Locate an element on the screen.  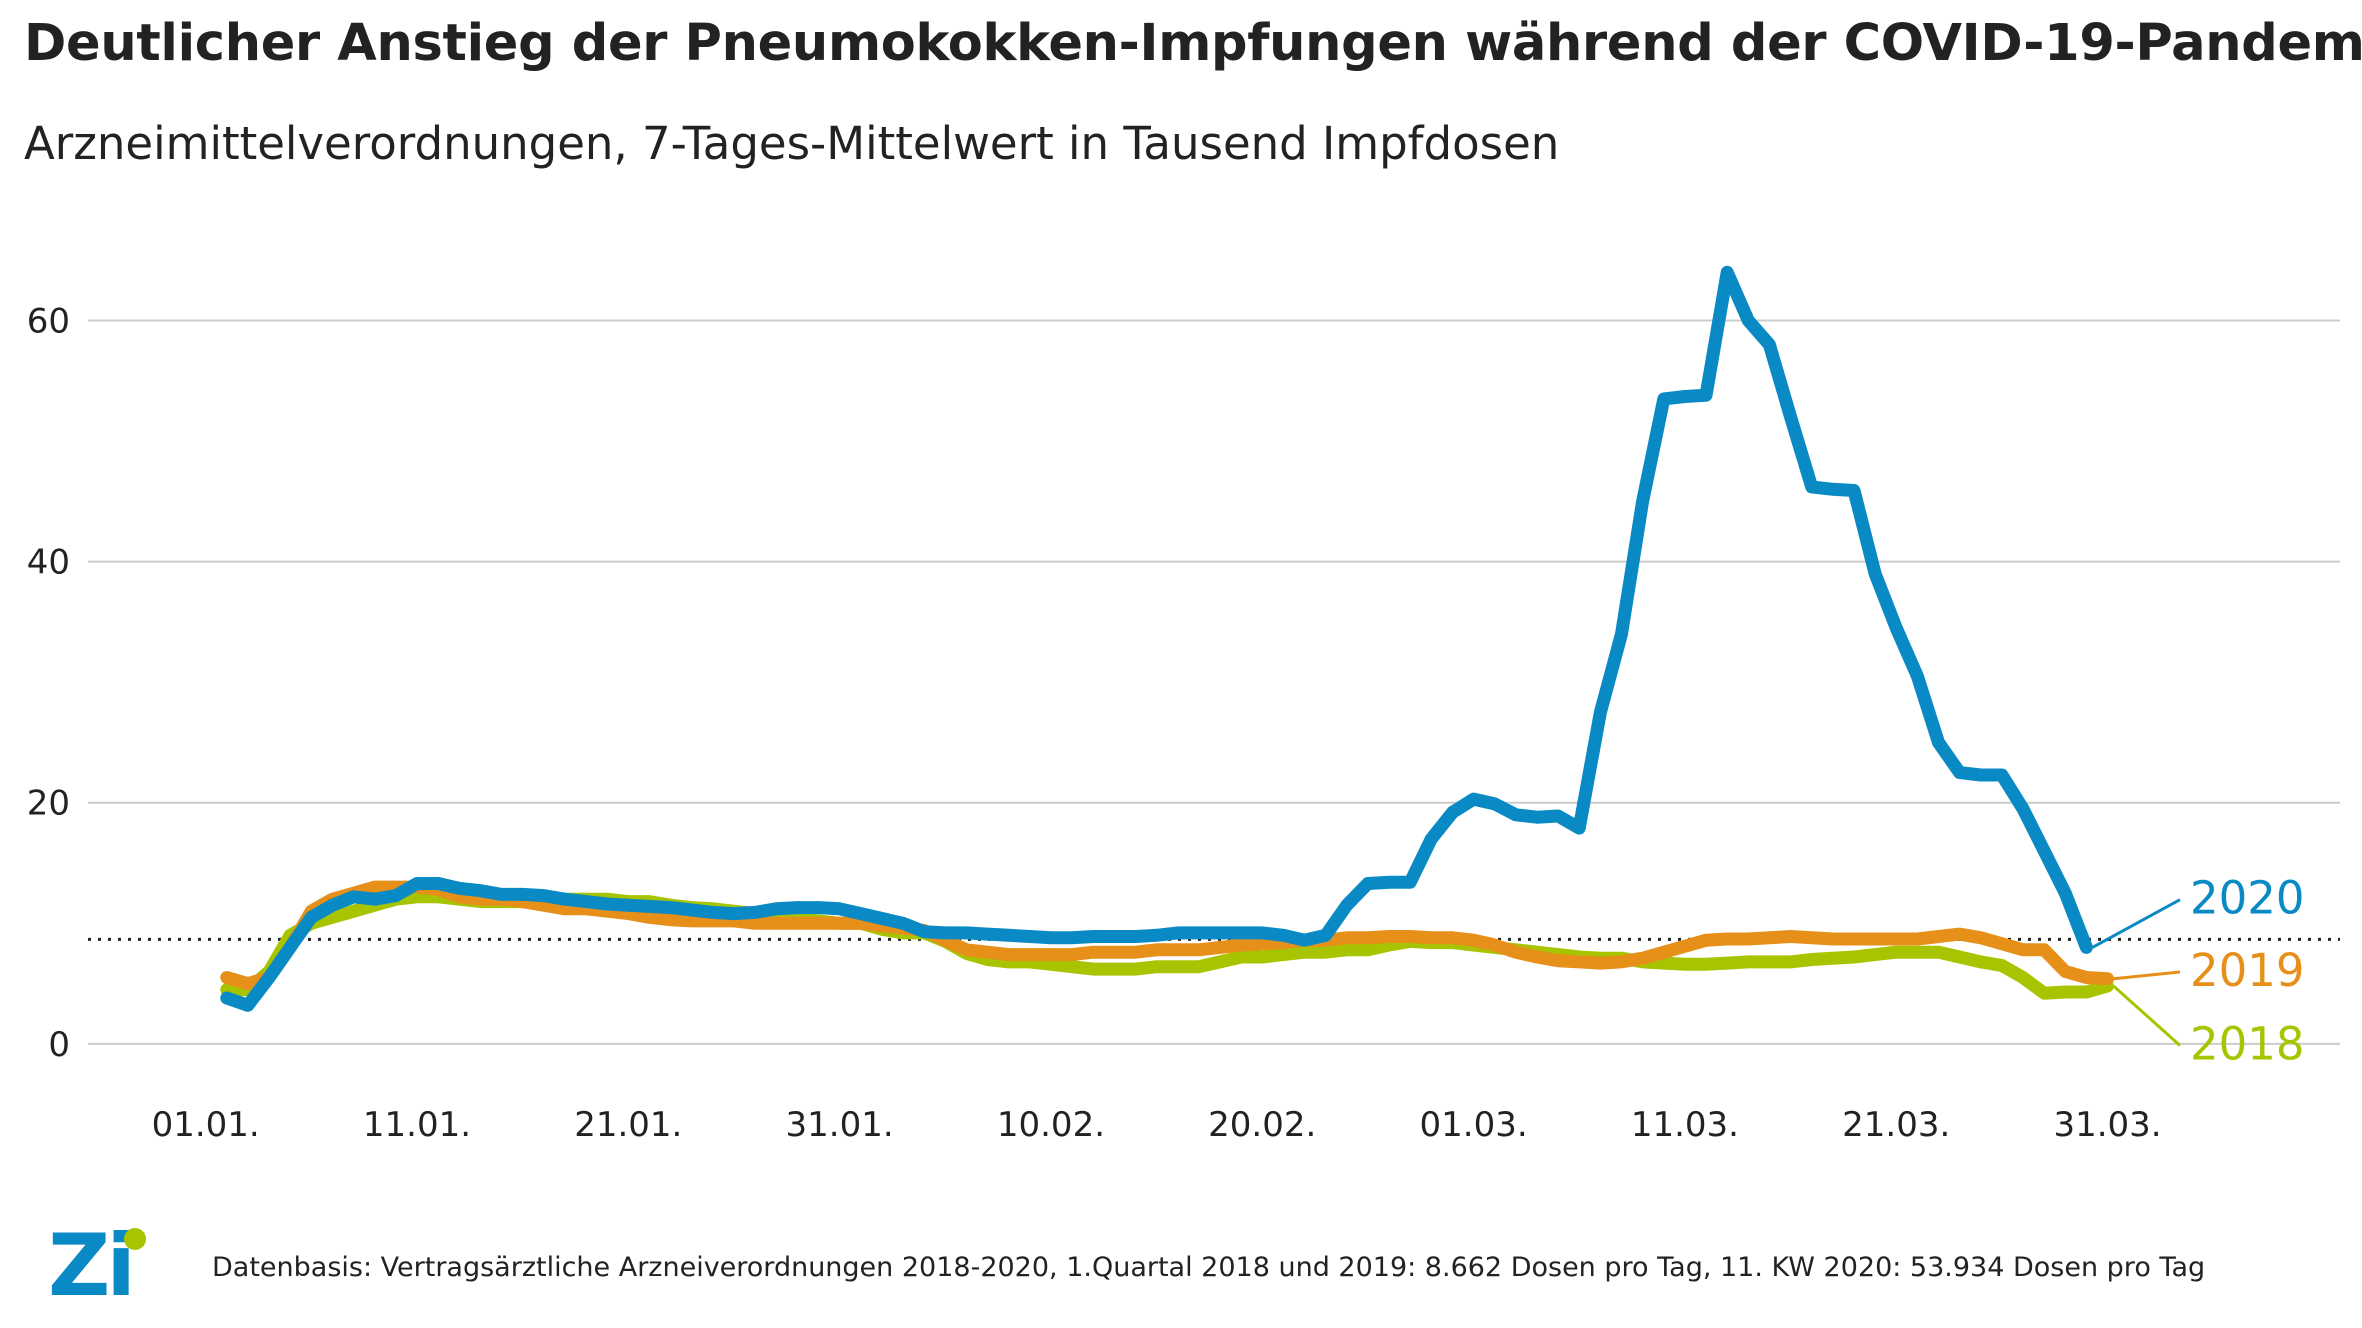
series-label-2020: 2020 is located at coordinates (2247, 898).